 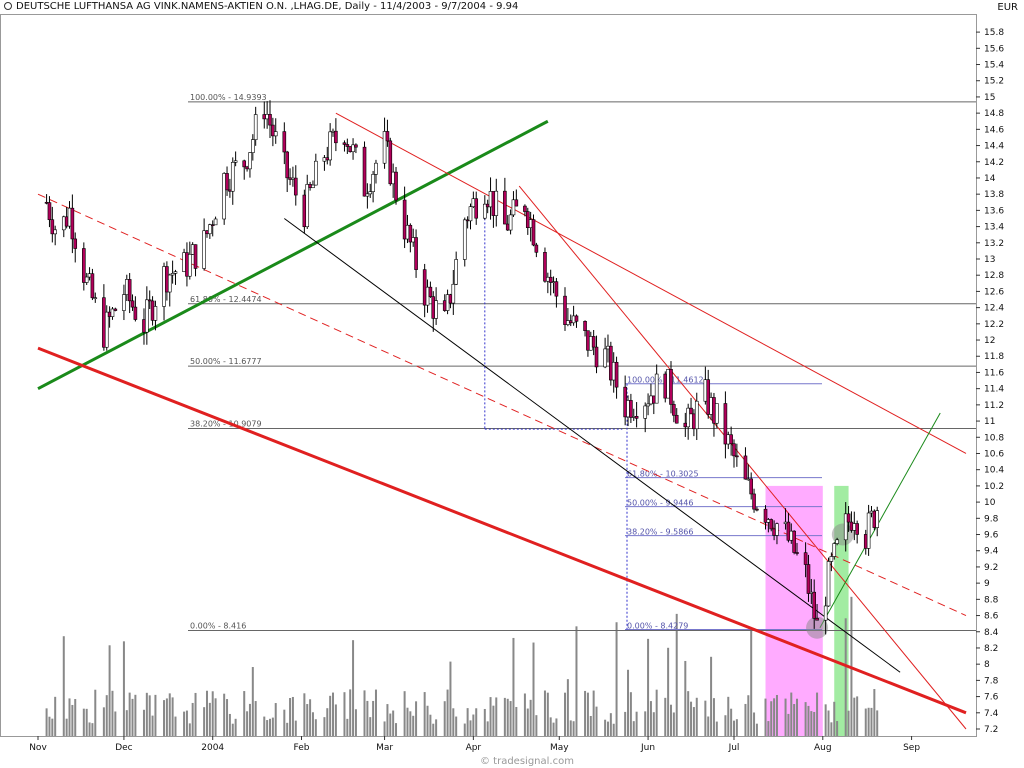 I want to click on y-tick-label: 15.2, so click(x=994, y=82).